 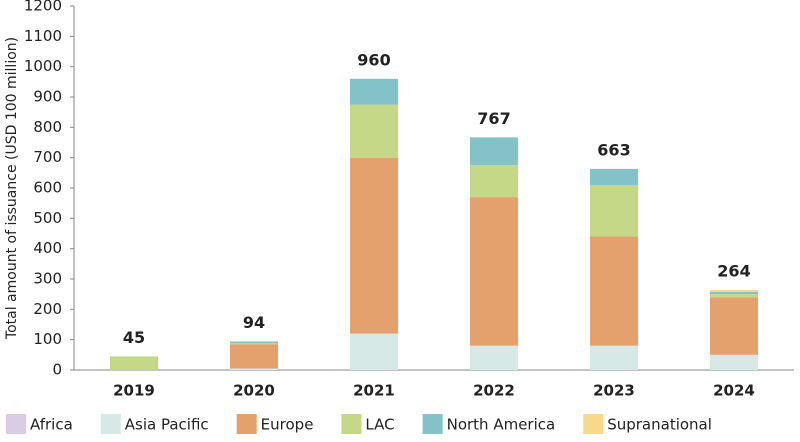 What do you see at coordinates (47, 97) in the screenshot?
I see `y-tick-label: 900` at bounding box center [47, 97].